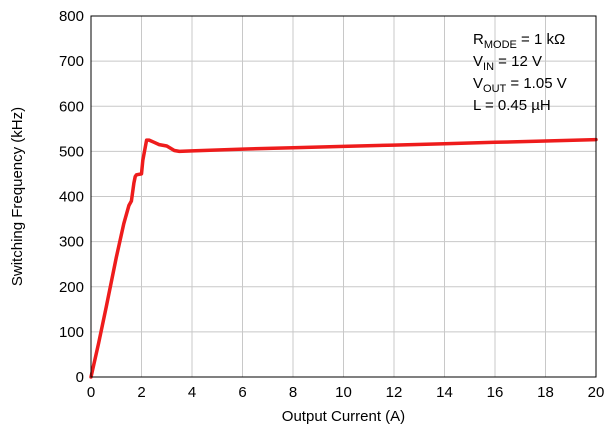 Image resolution: width=608 pixels, height=432 pixels. Describe the element at coordinates (512, 105) in the screenshot. I see `annotation-line: L = 0.45 µH` at that location.